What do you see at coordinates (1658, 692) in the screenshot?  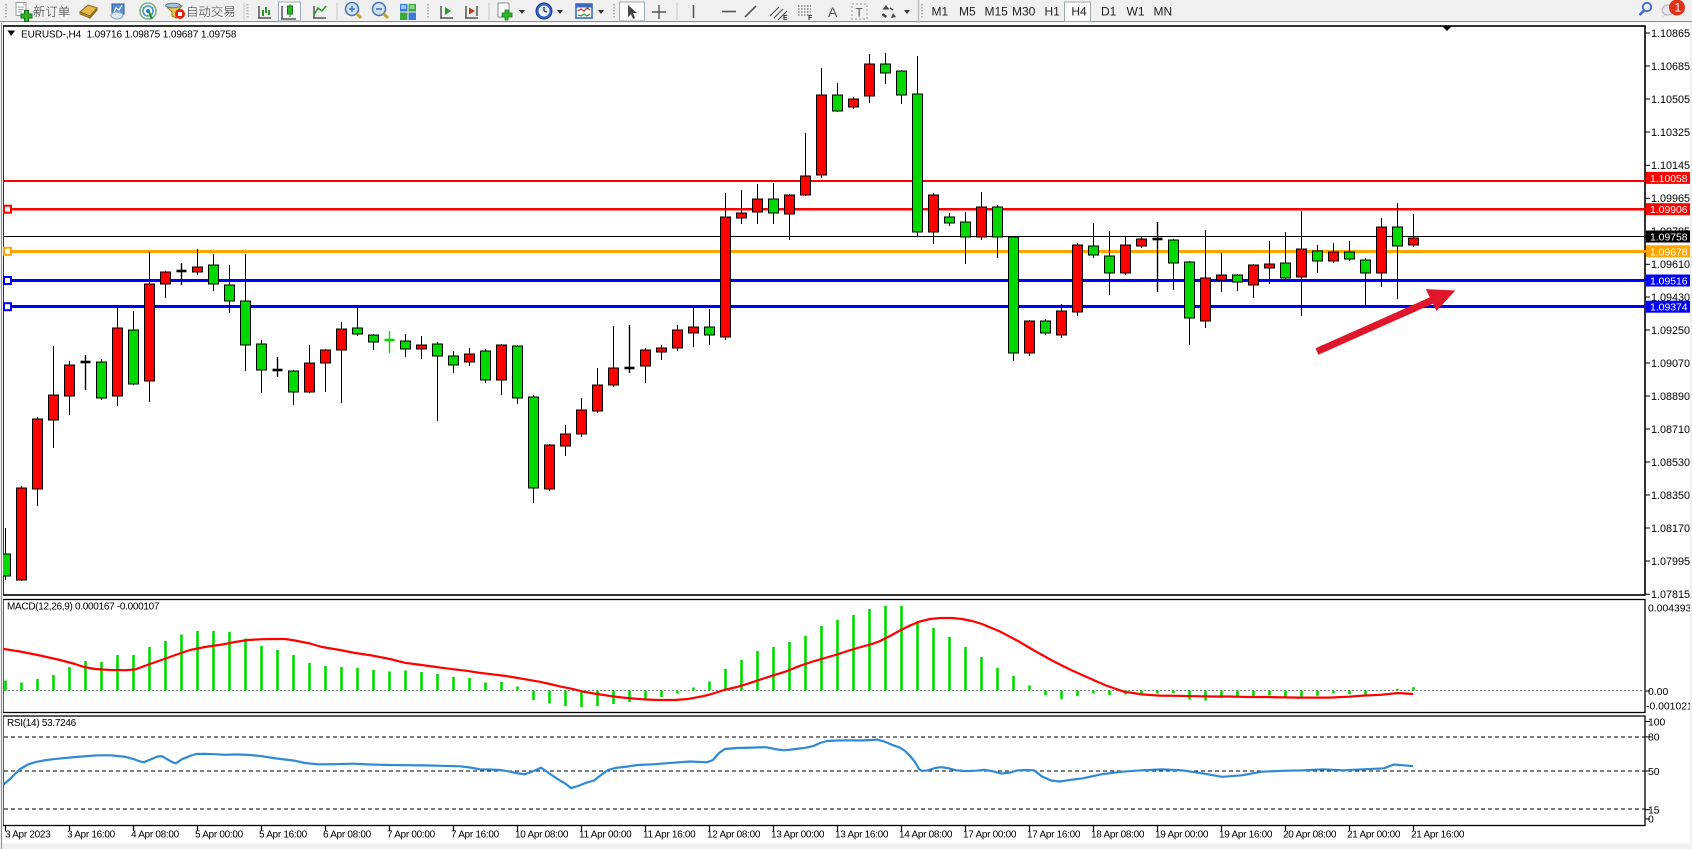 I see `svg-text: 0.00` at bounding box center [1658, 692].